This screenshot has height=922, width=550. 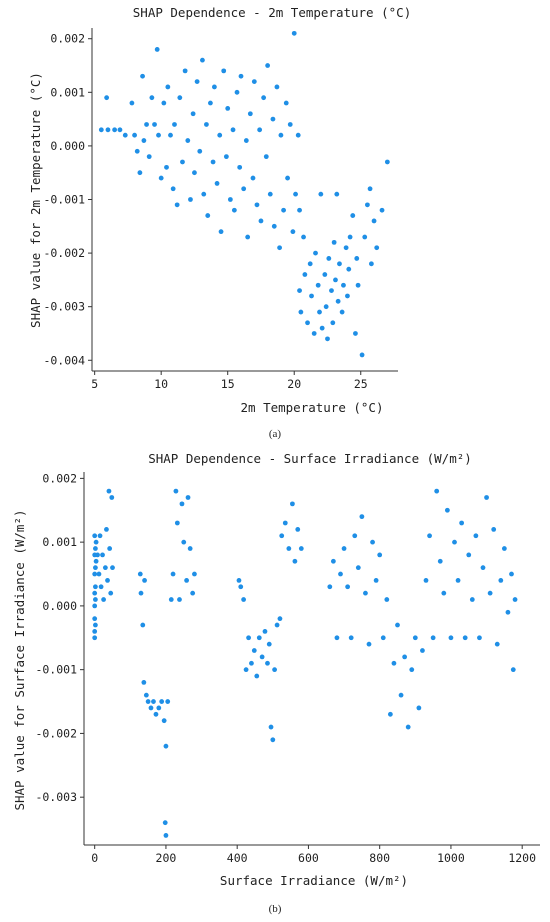 What do you see at coordinates (59, 542) in the screenshot?
I see `y-tick-label: 0.001` at bounding box center [59, 542].